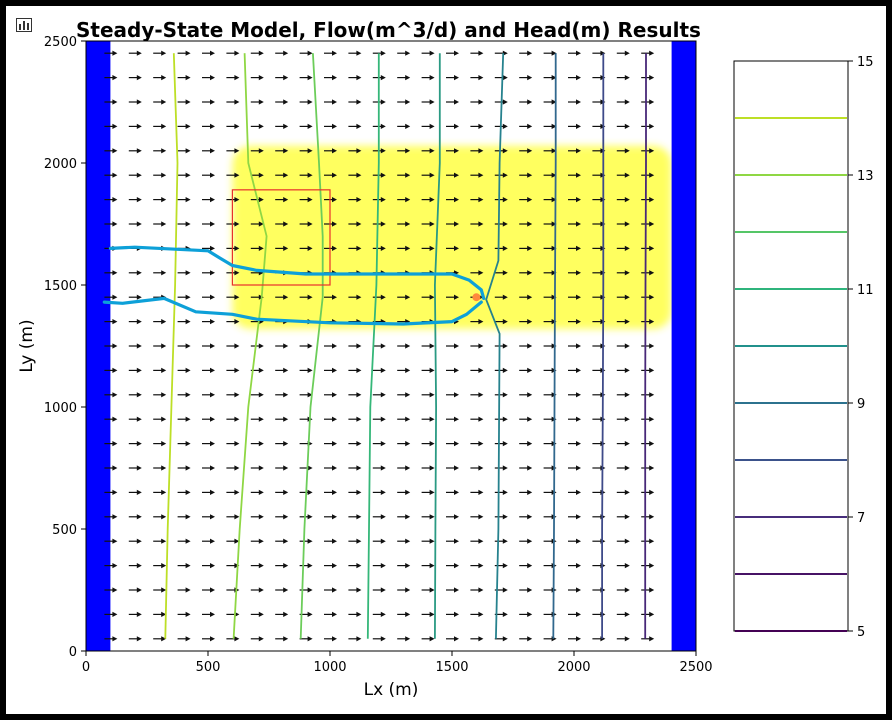  What do you see at coordinates (803, 347) in the screenshot?
I see `colorbar: 15 13 11 9 7 5` at bounding box center [803, 347].